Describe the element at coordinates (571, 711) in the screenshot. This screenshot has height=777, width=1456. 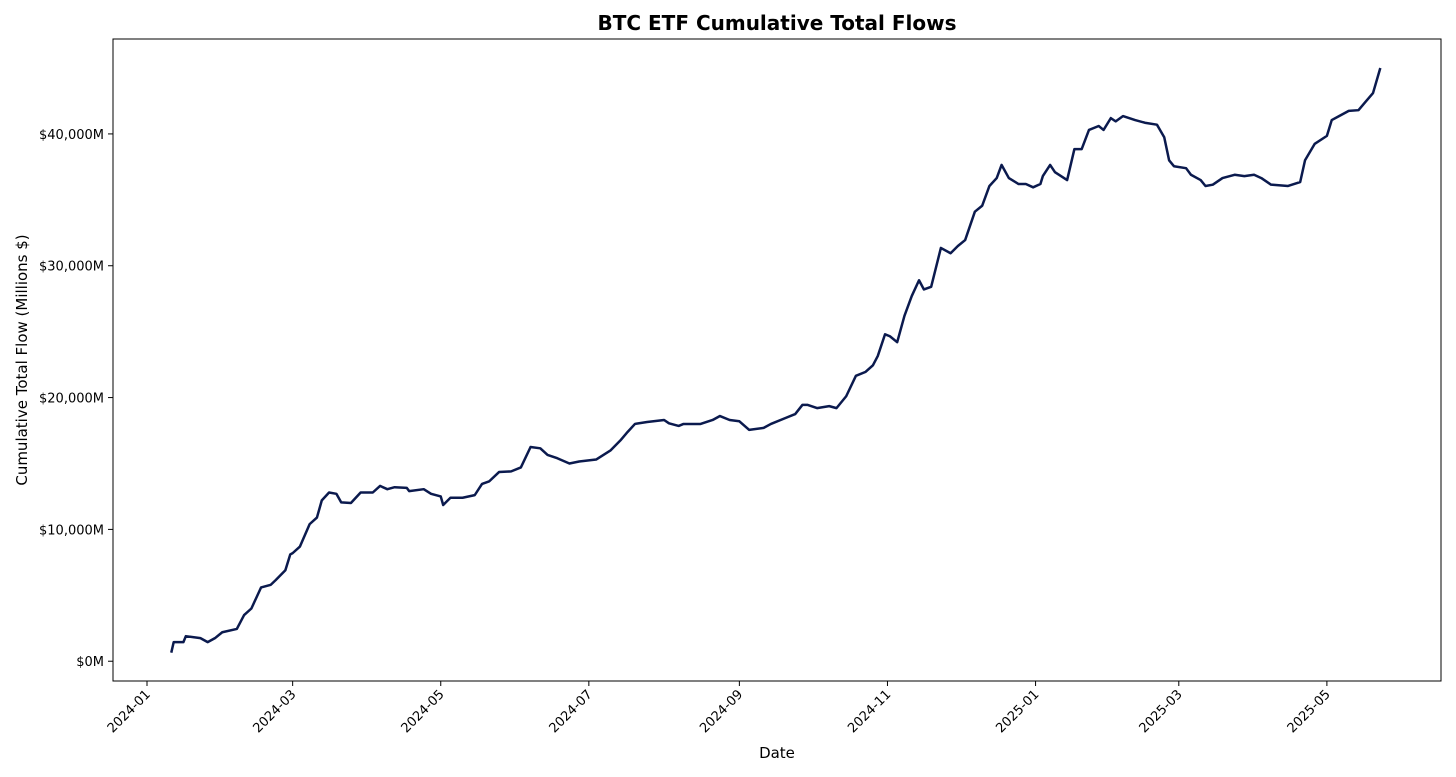
I see `x-tick-label: 2024-07` at that location.